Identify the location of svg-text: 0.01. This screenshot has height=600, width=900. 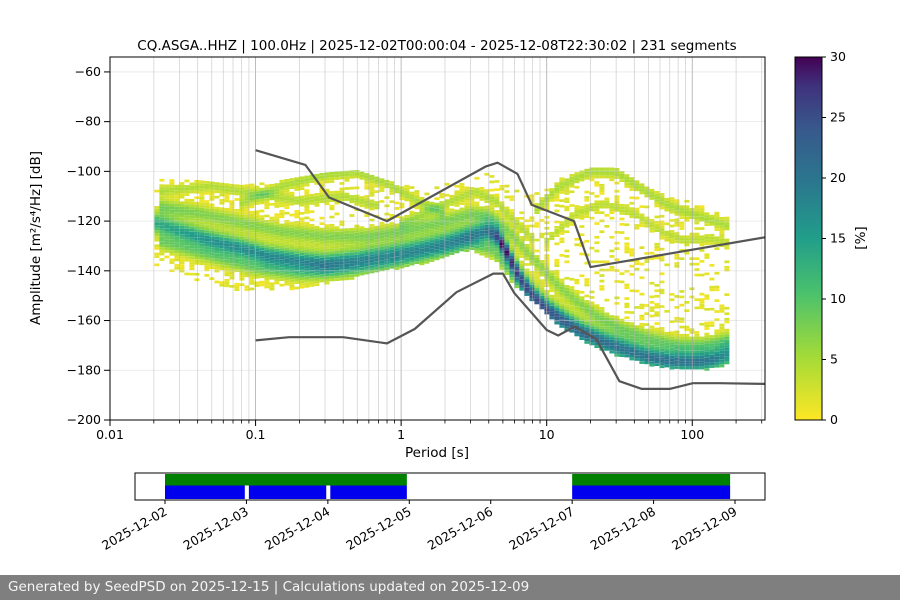
(110, 434).